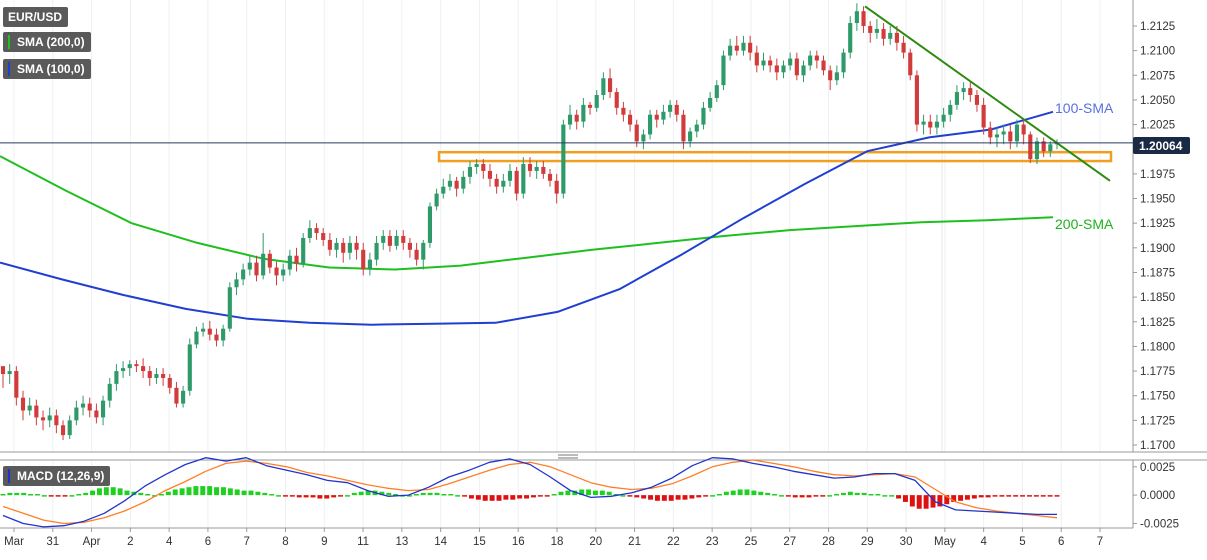 The image size is (1207, 560). What do you see at coordinates (1157, 273) in the screenshot?
I see `price-tick-label: 1.1875` at bounding box center [1157, 273].